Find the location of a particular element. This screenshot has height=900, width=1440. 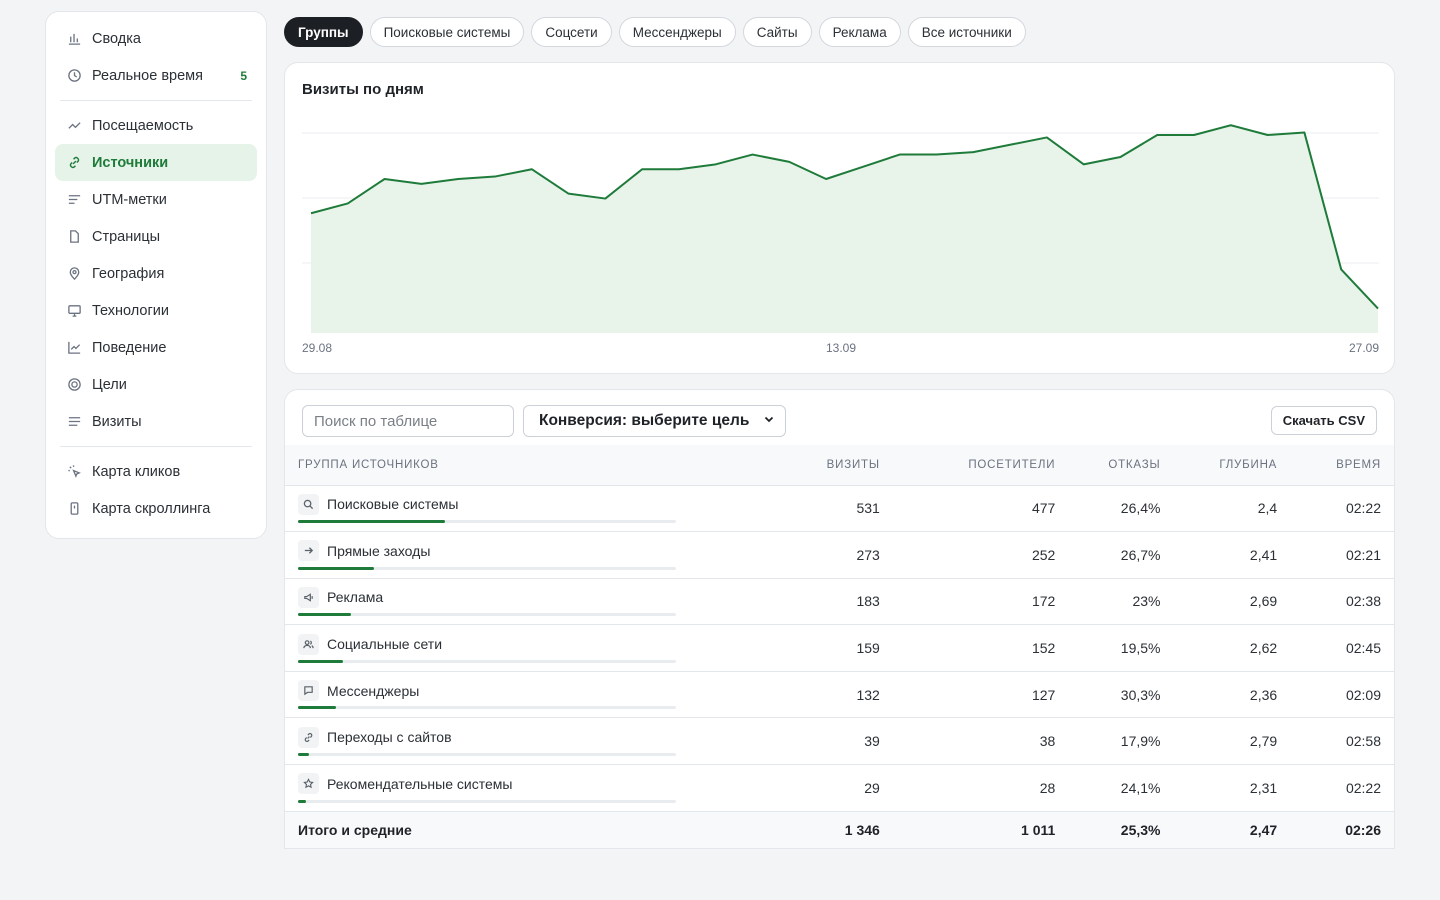

chart-point-03.09 is located at coordinates (495, 177).